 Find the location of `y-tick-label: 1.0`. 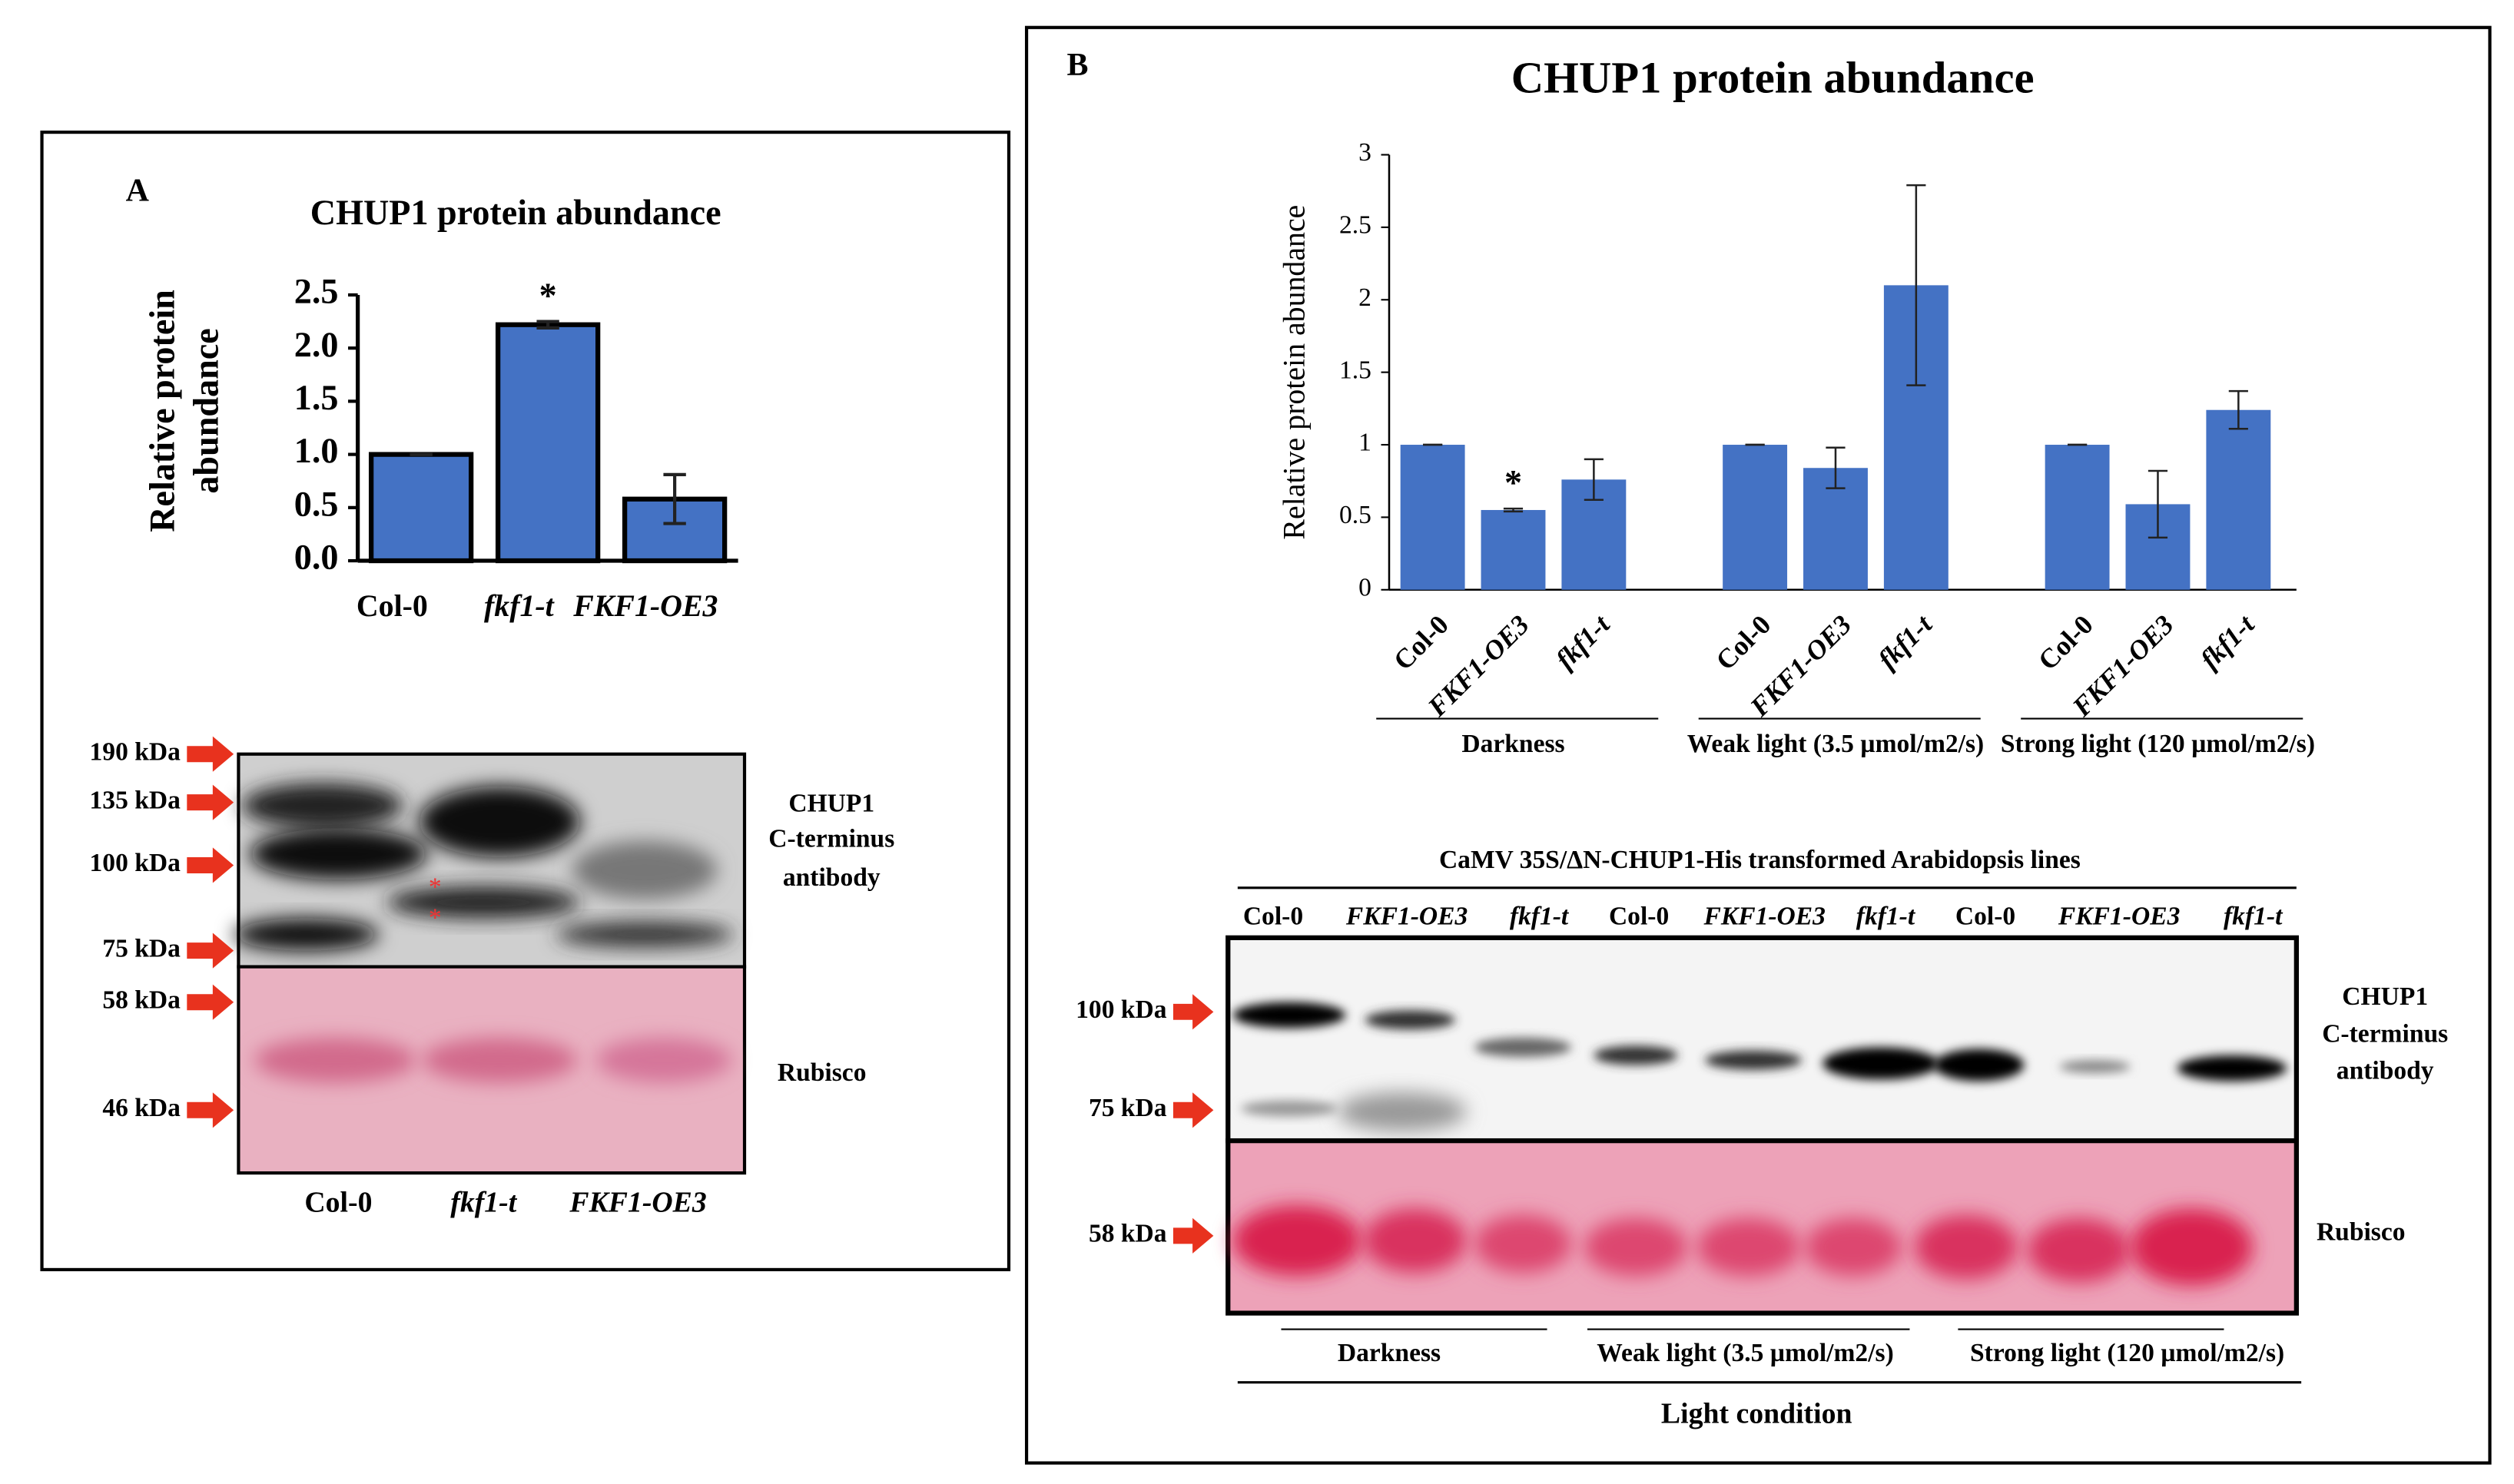

y-tick-label: 1.0 is located at coordinates (316, 450).